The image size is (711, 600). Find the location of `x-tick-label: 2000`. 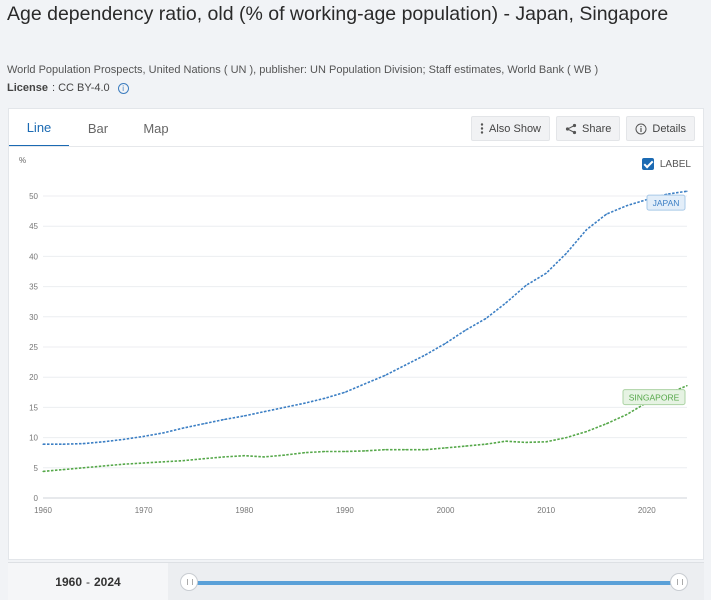

x-tick-label: 2000 is located at coordinates (446, 510).